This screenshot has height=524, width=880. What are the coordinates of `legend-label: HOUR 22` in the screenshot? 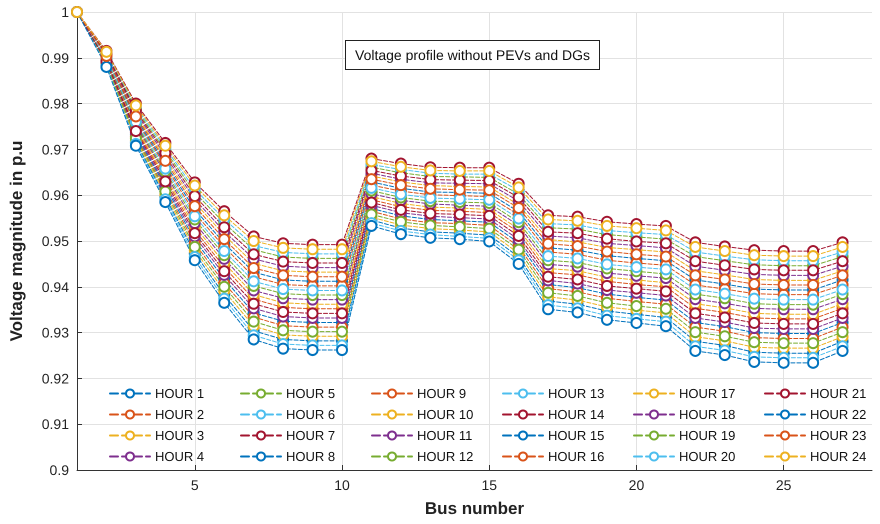 It's located at (838, 414).